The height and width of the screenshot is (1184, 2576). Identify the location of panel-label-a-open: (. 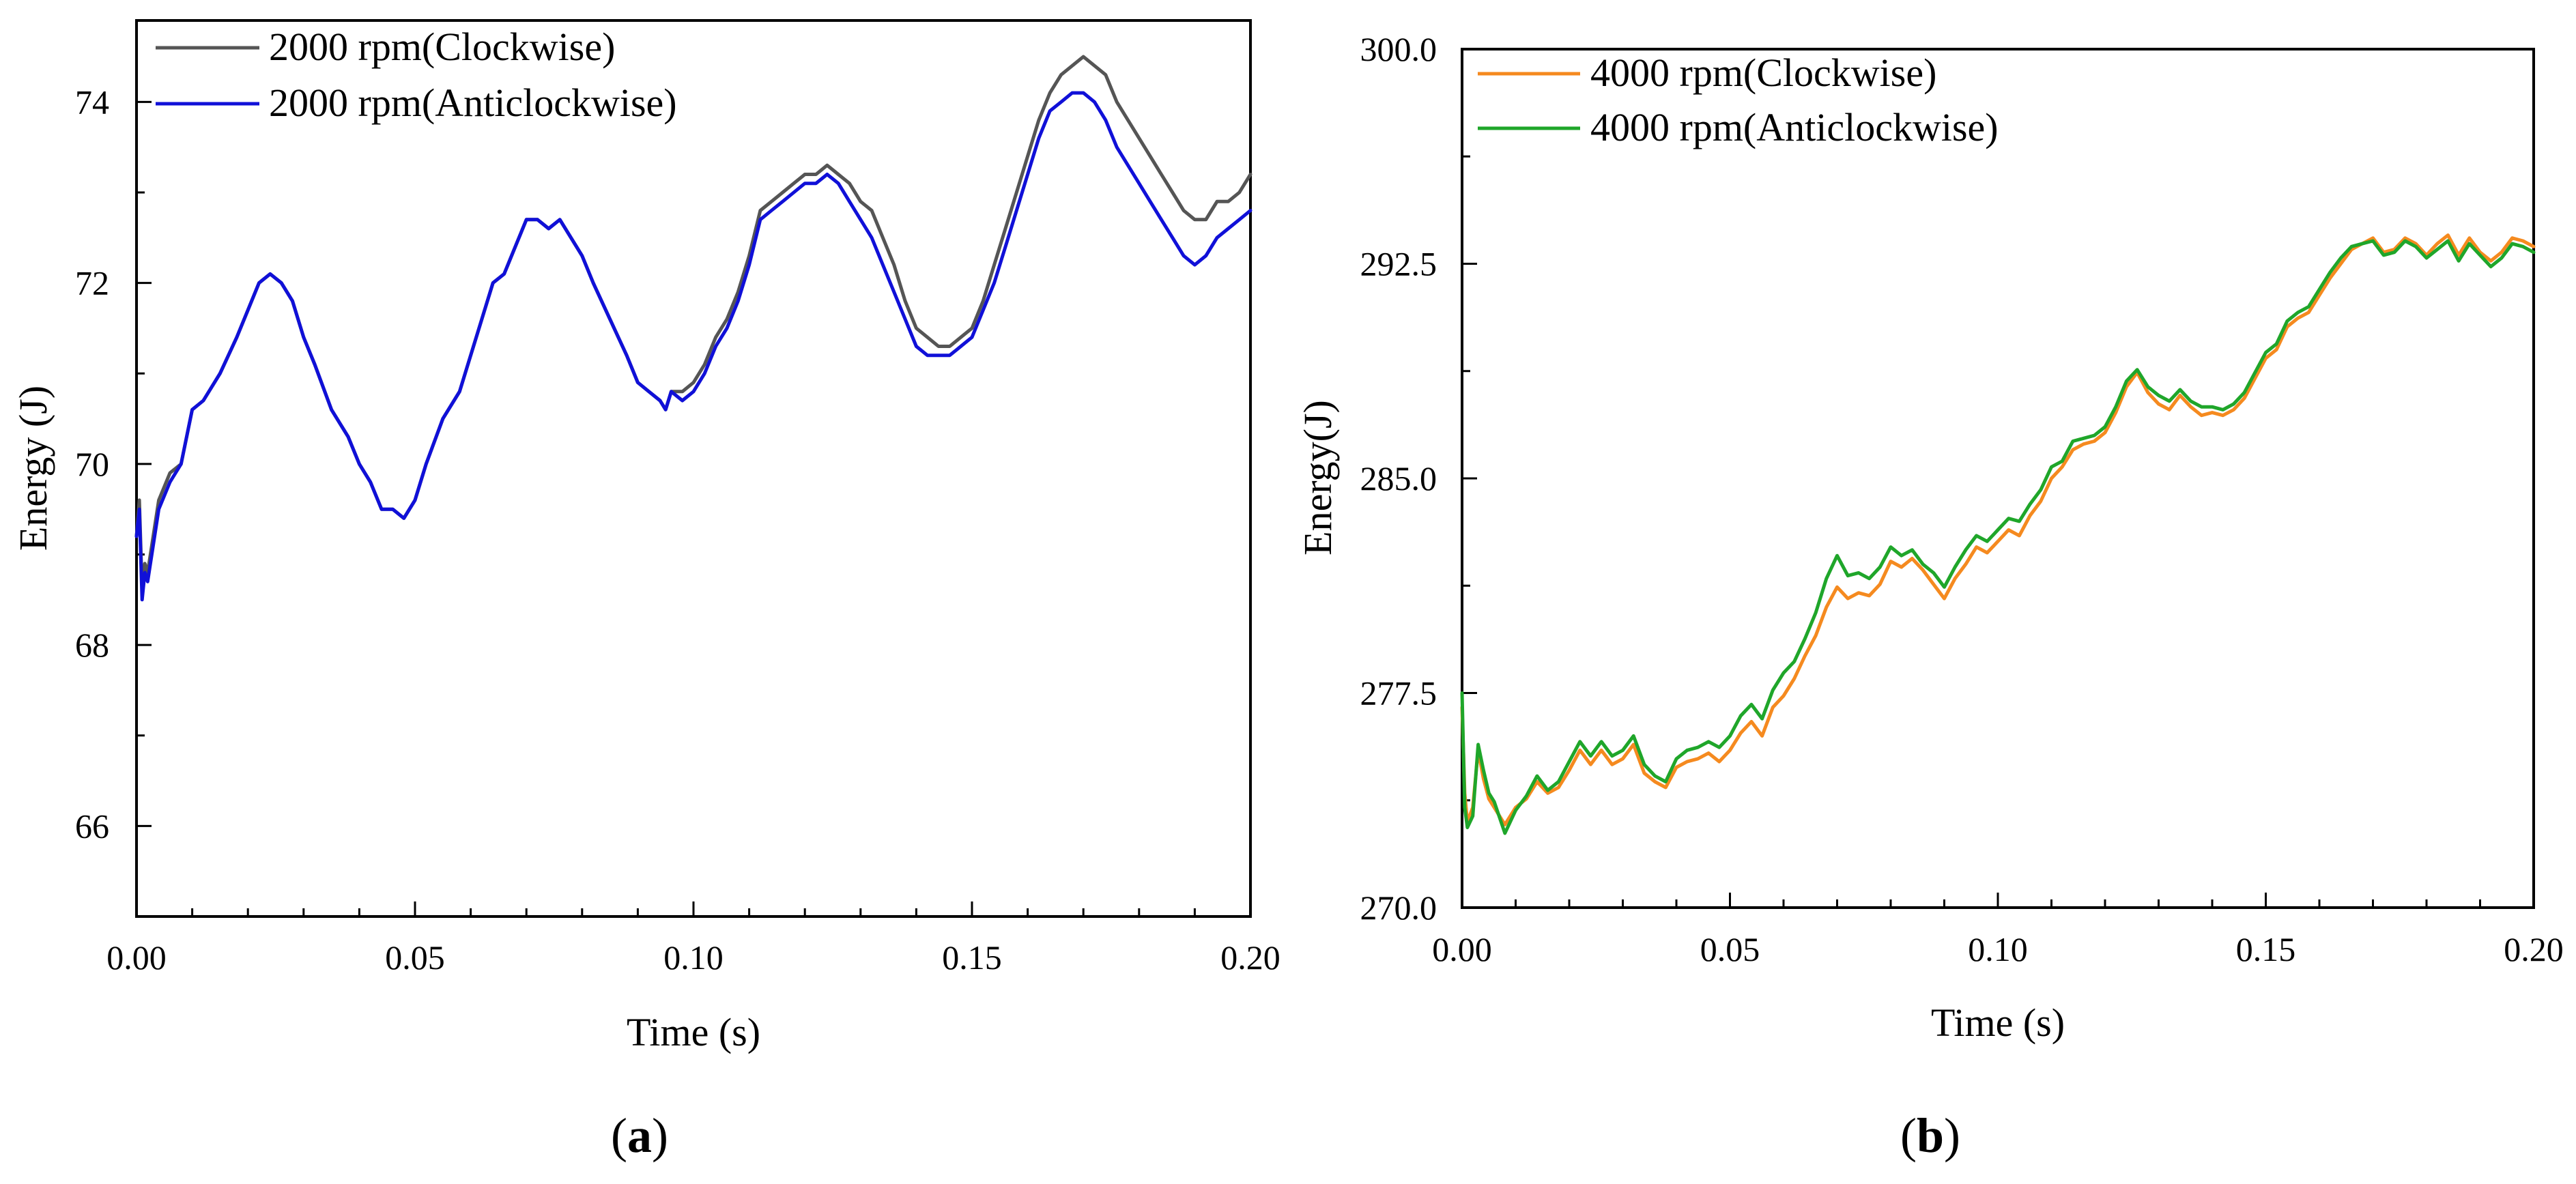
(619, 1135).